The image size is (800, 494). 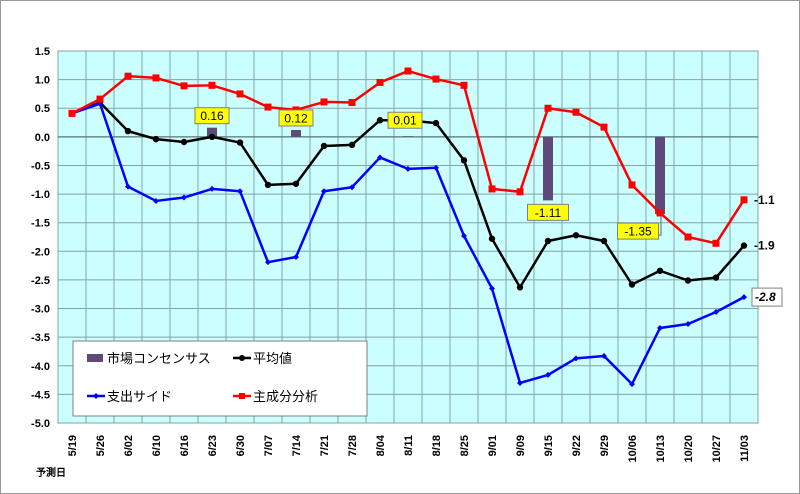 I want to click on x-tick-label: 8/04, so click(x=381, y=445).